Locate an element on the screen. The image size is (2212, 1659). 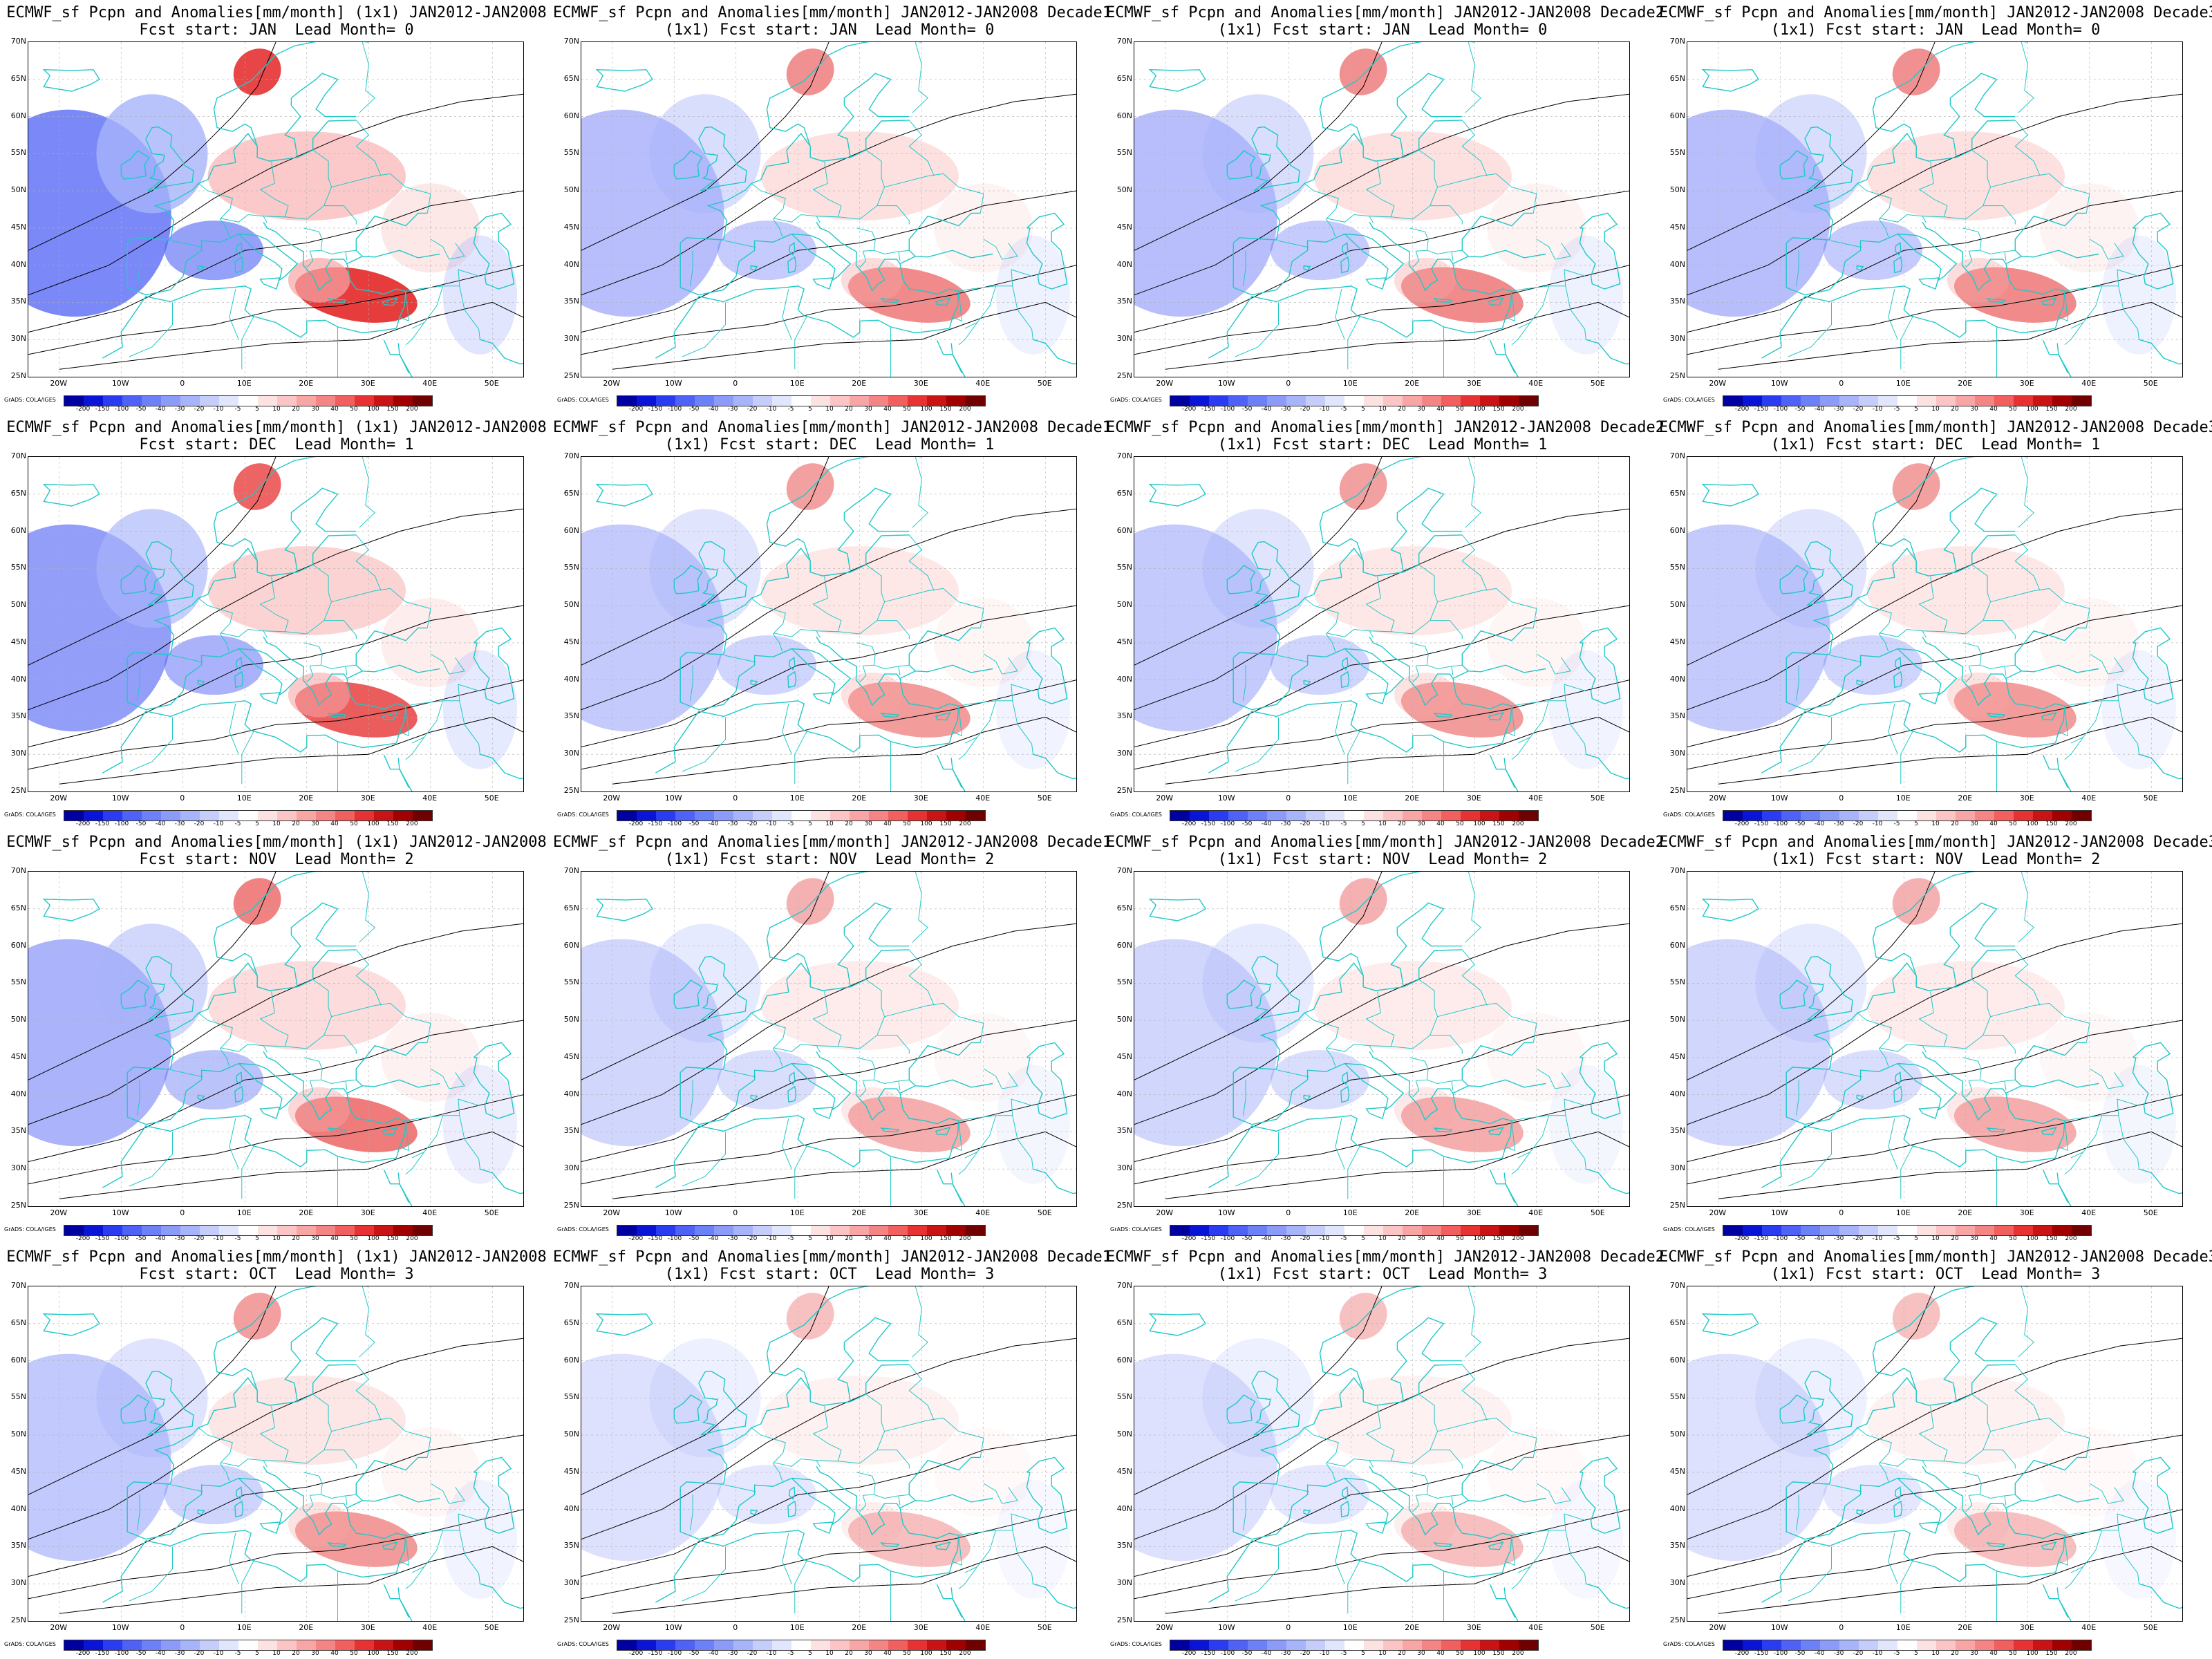
colorbar-tick-label: 100 is located at coordinates (1479, 1653).